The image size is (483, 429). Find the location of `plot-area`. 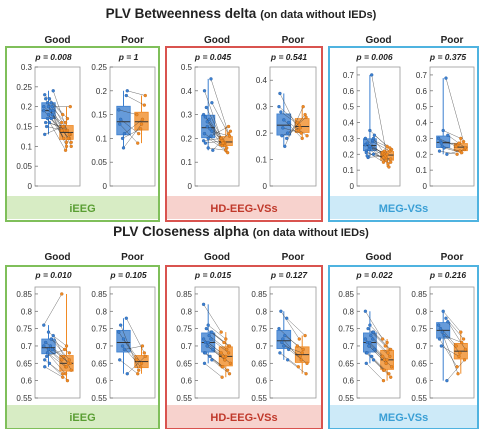

plot-area is located at coordinates (452, 126).